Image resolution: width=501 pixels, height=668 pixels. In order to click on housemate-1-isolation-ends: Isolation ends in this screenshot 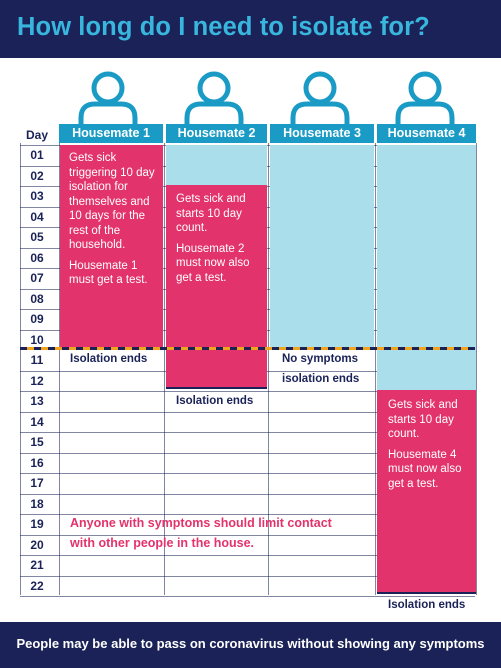, I will do `click(109, 359)`.